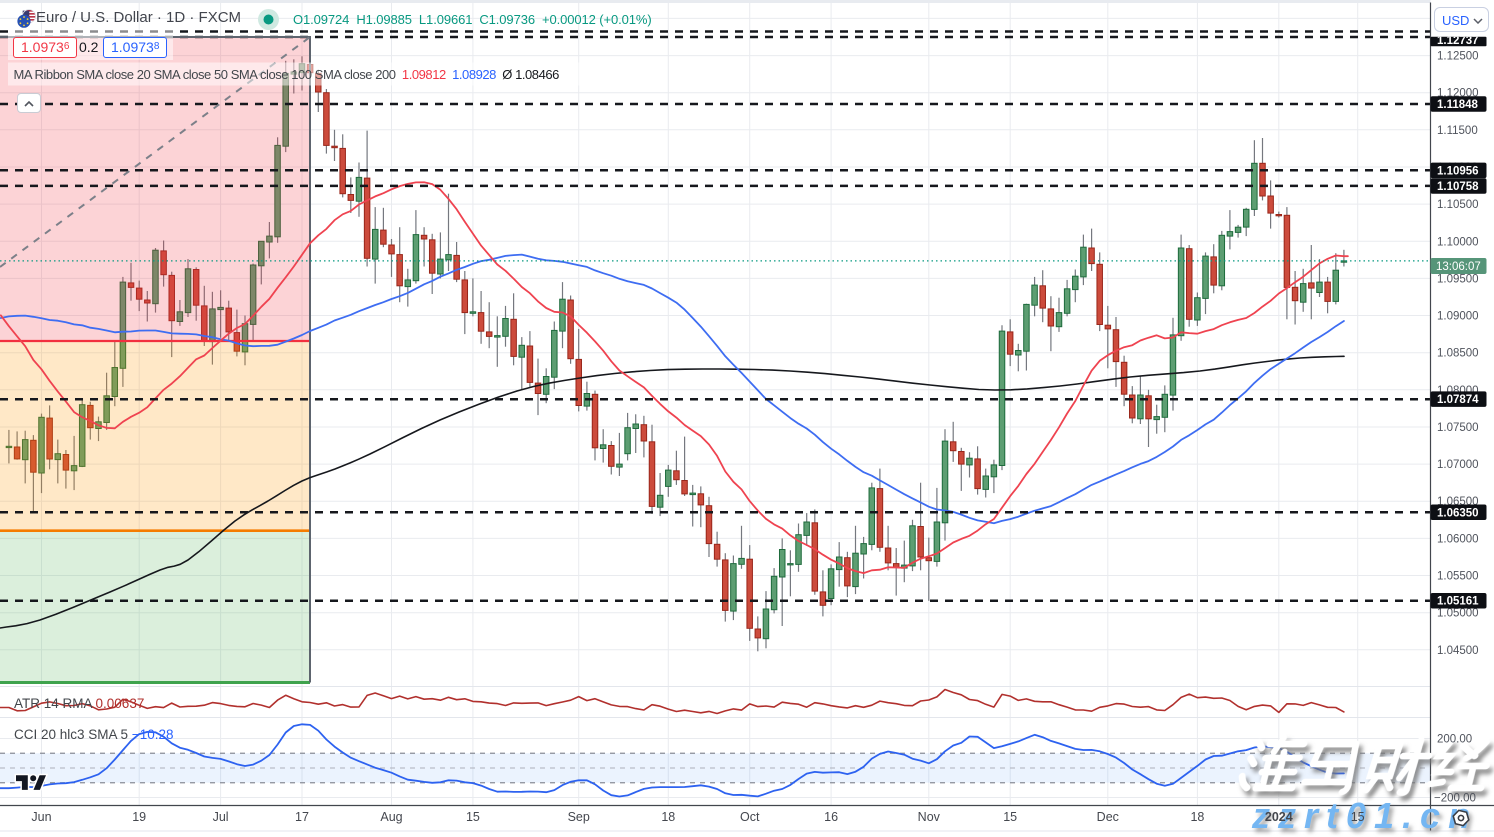  What do you see at coordinates (1458, 57) in the screenshot?
I see `svg-text: 1.12500` at bounding box center [1458, 57].